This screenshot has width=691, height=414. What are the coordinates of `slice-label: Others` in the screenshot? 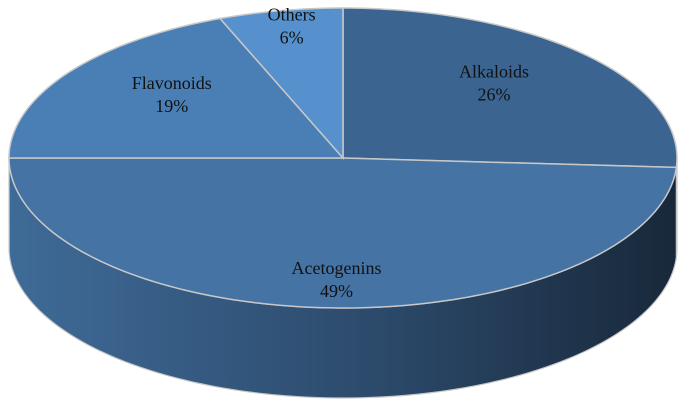 It's located at (292, 14).